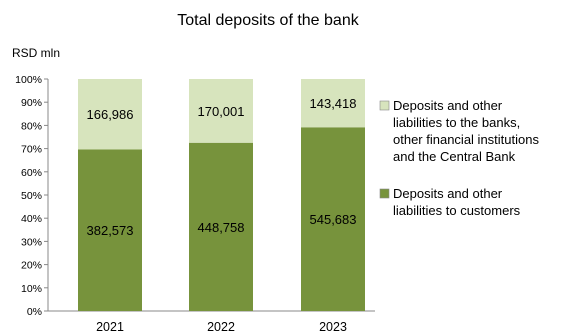 Image resolution: width=564 pixels, height=334 pixels. I want to click on legend-label: liabilities to the banks,, so click(456, 122).